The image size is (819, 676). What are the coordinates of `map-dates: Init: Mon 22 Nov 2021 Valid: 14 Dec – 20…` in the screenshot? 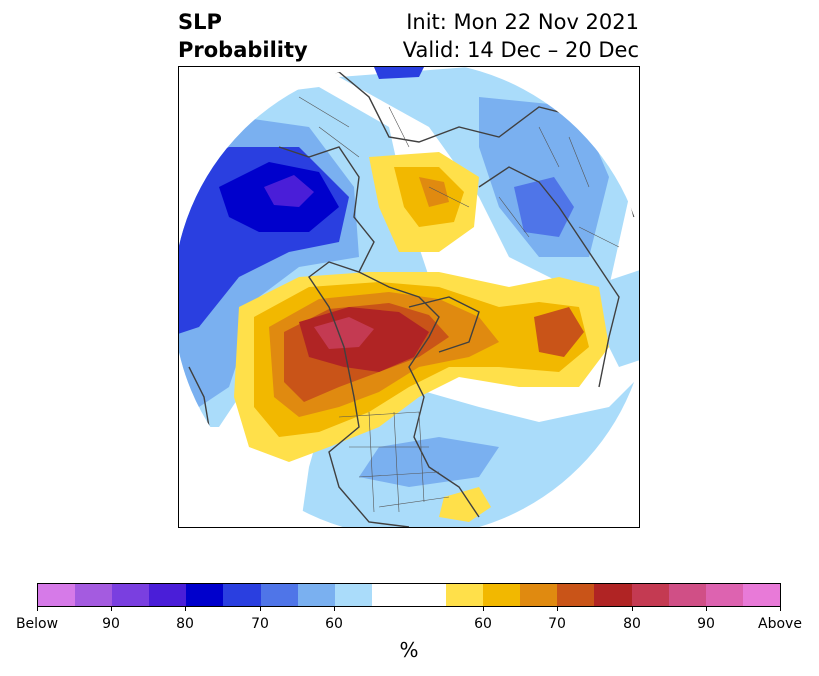 It's located at (521, 36).